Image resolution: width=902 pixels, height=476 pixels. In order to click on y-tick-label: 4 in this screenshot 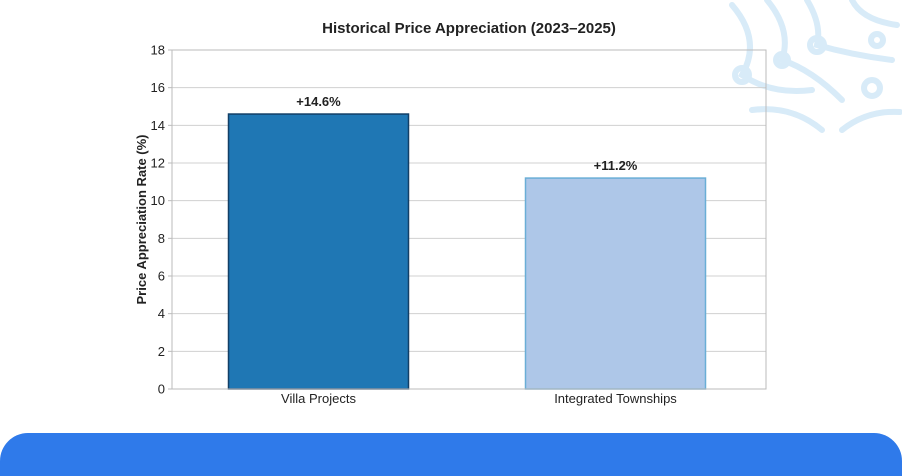, I will do `click(161, 313)`.